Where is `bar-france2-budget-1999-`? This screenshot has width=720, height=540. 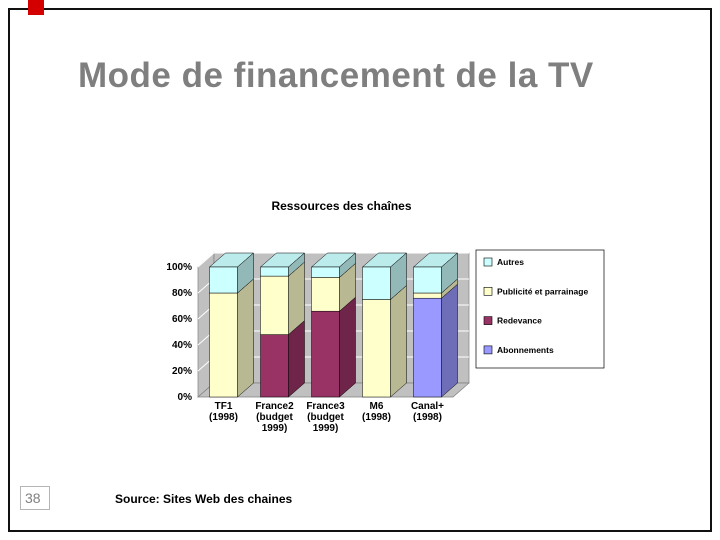
bar-france2-budget-1999- is located at coordinates (282, 325).